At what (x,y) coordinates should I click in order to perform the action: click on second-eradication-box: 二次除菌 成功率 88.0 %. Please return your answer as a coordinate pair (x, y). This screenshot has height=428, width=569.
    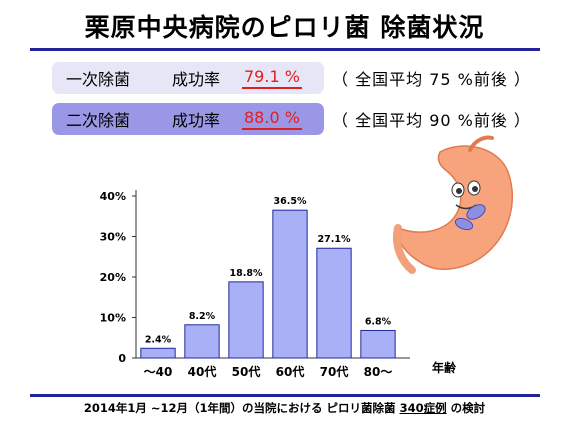
    Looking at the image, I should click on (188, 119).